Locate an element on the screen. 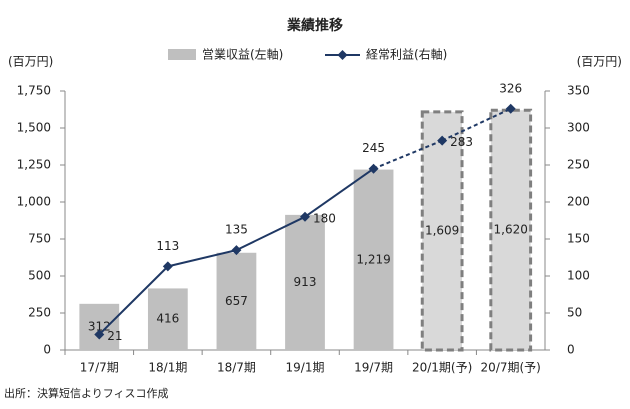 This screenshot has width=630, height=409. bar-value-label: 1,620 is located at coordinates (511, 230).